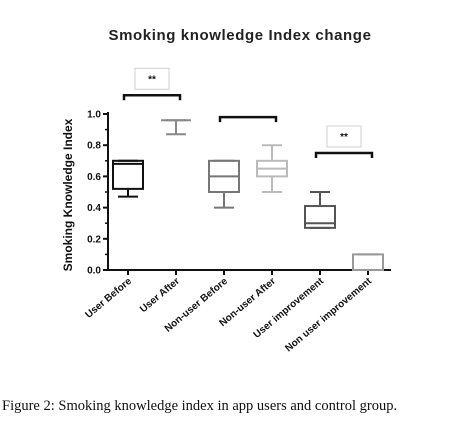  Describe the element at coordinates (94, 115) in the screenshot. I see `y-tick-label: 1.0` at that location.